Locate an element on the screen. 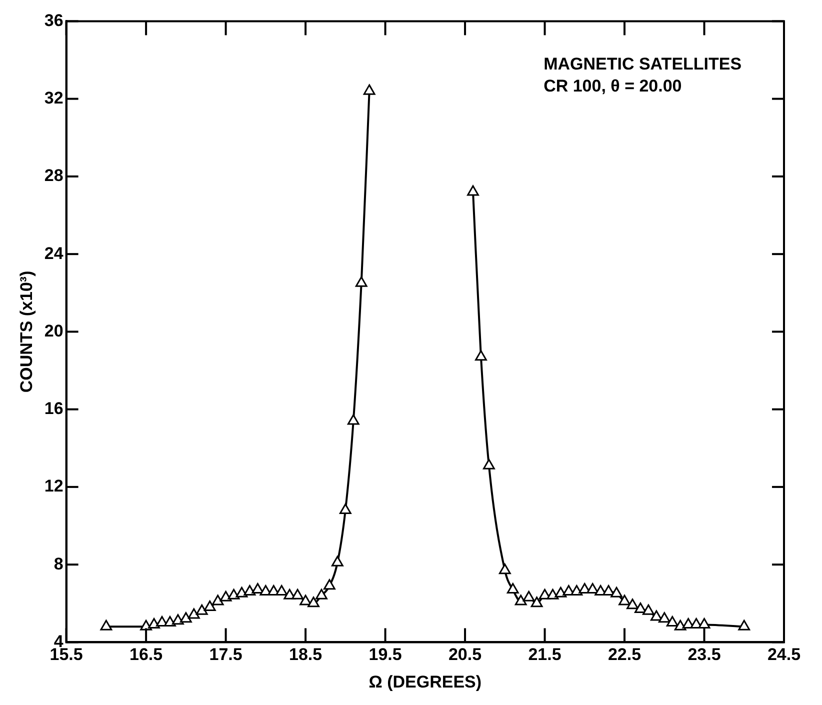  y-tick-label: 8 is located at coordinates (59, 564).